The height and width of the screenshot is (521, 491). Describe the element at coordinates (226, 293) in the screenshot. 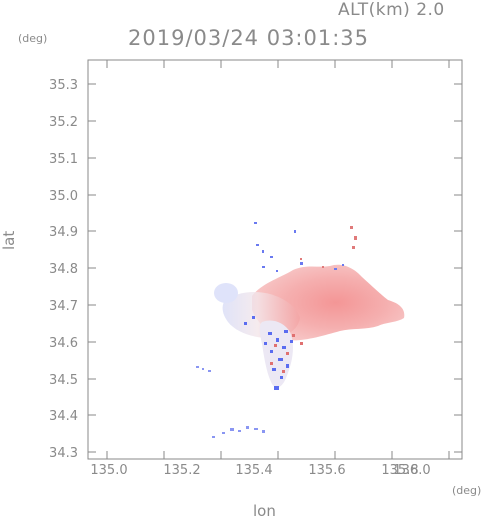

I see `blue-cell` at that location.